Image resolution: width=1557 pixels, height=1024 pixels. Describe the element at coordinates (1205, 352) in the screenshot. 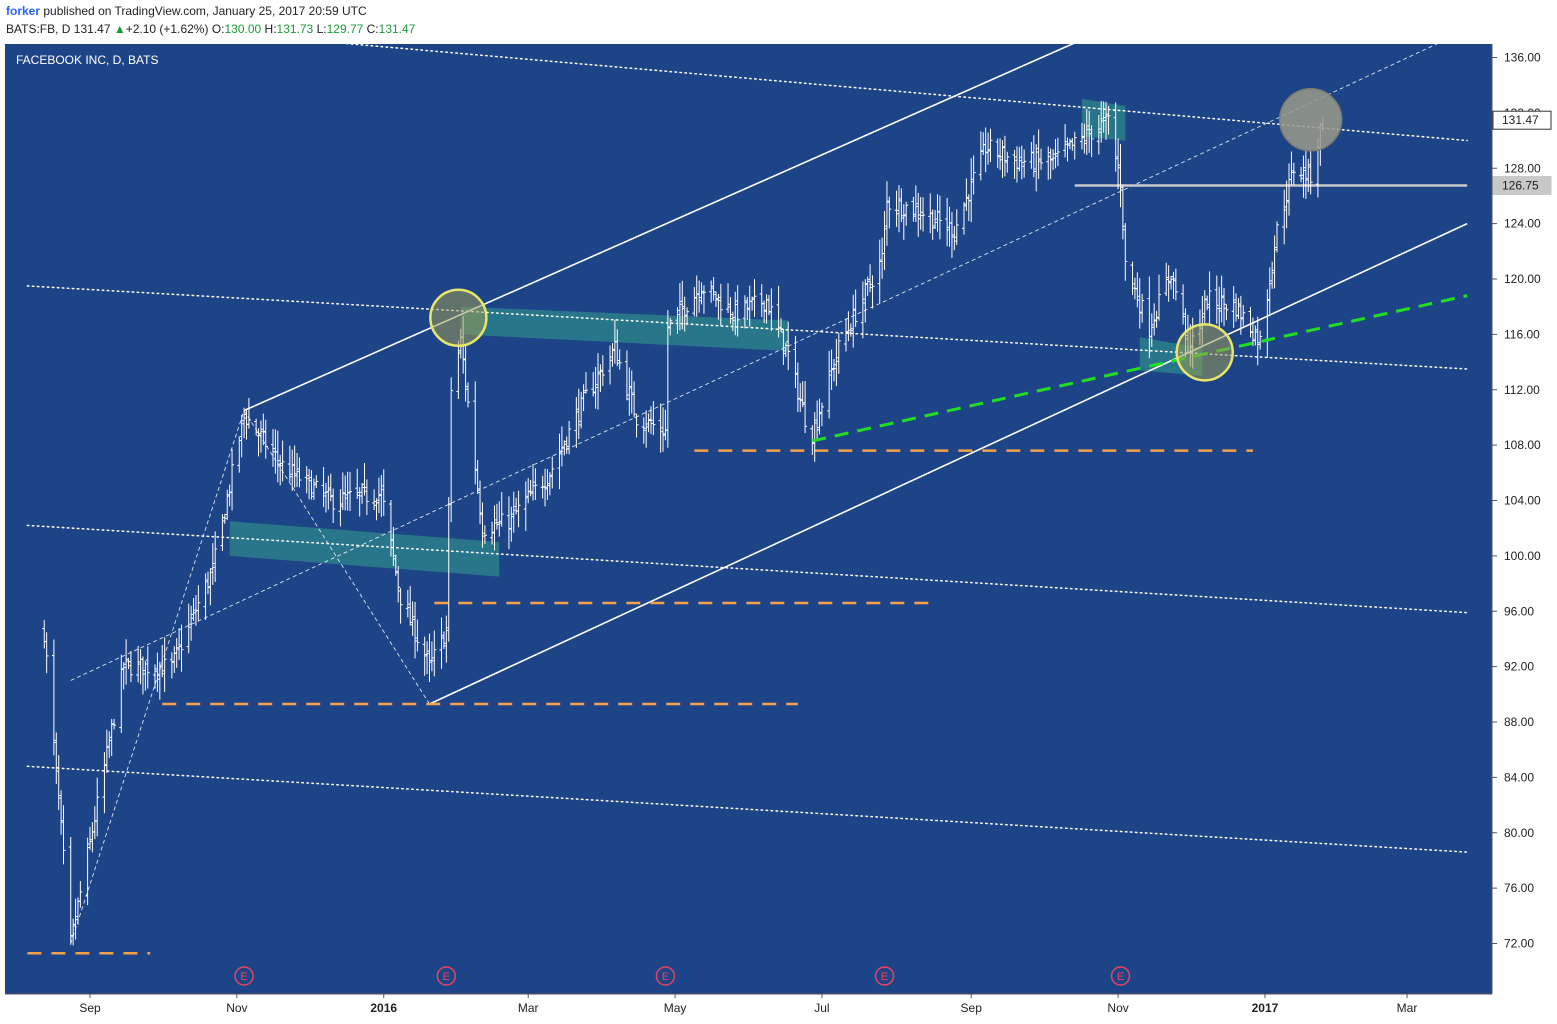

I see `highlight-circle` at that location.